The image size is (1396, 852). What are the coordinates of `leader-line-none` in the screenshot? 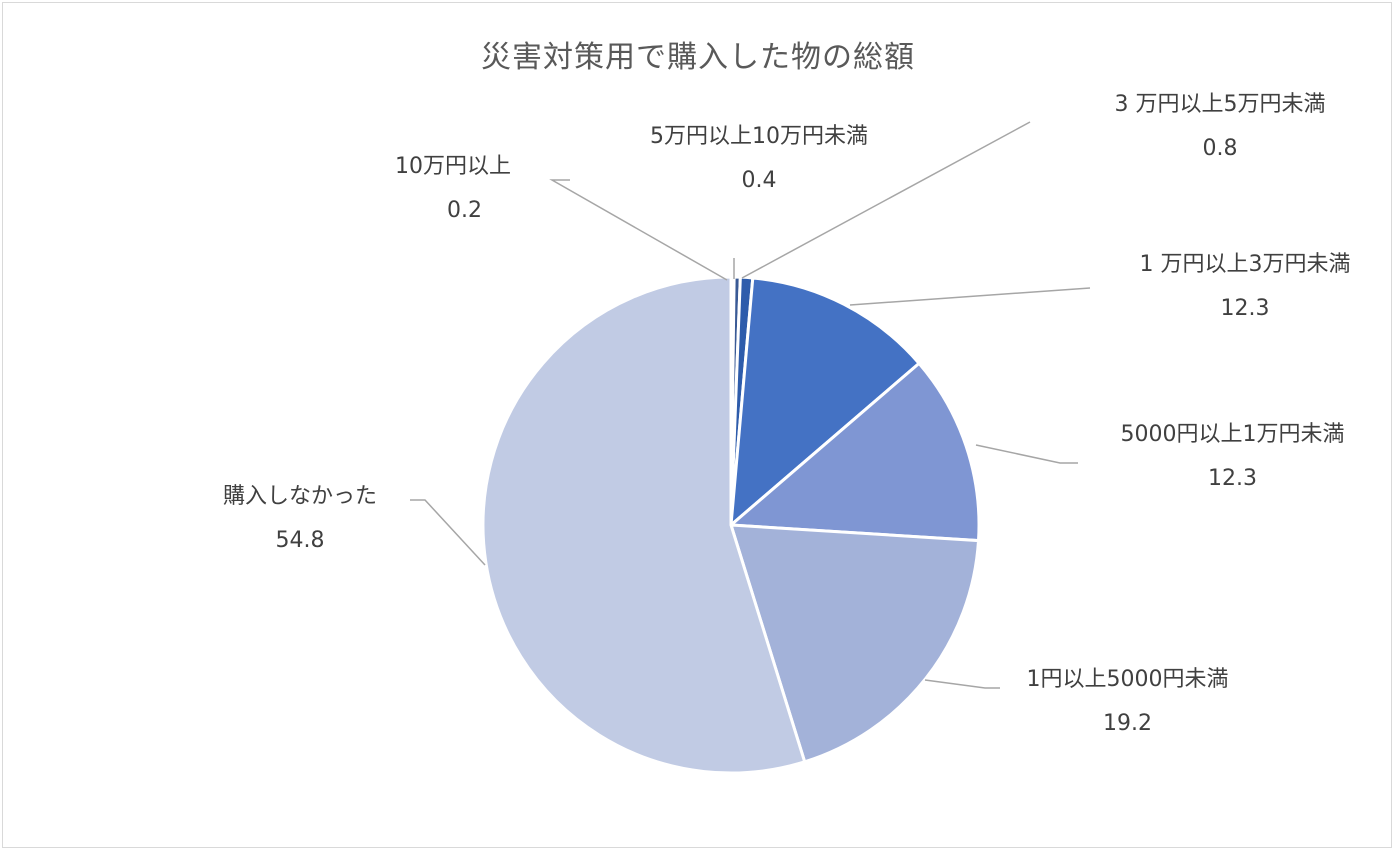 It's located at (448, 532).